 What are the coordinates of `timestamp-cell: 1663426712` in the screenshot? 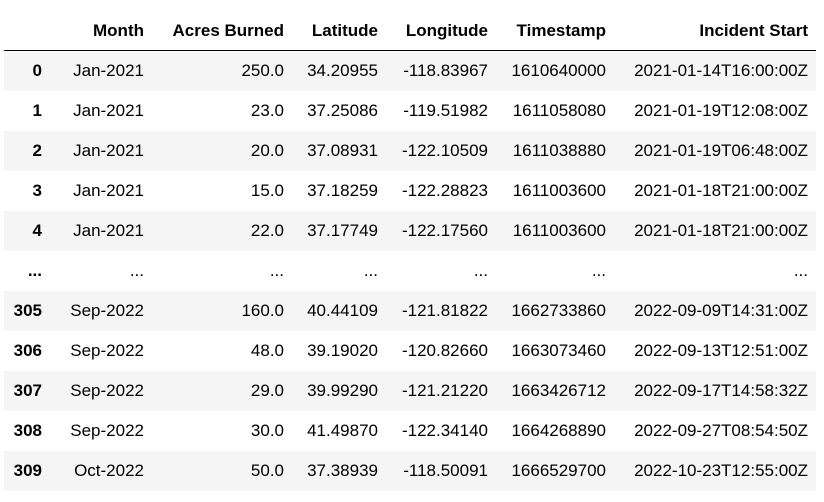 It's located at (558, 390).